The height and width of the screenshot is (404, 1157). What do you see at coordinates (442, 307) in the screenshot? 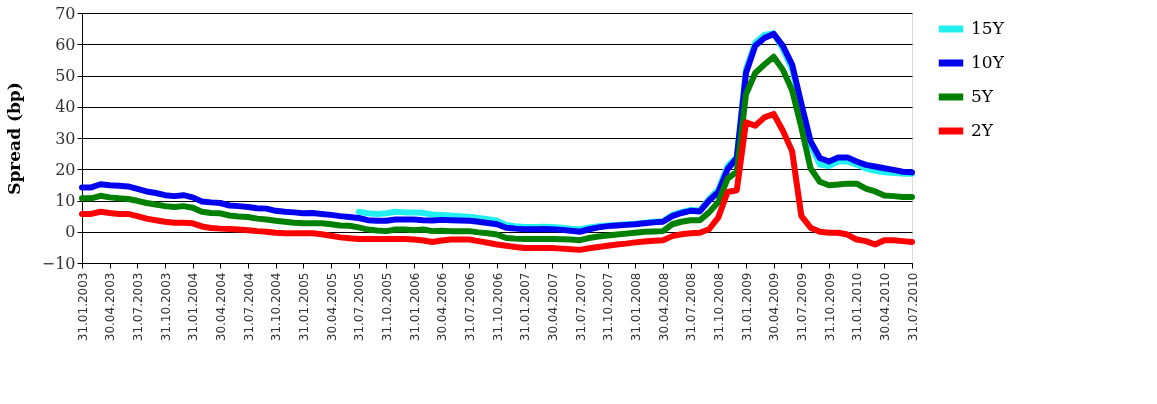
I see `x-tick-label: 30.04.2006` at bounding box center [442, 307].